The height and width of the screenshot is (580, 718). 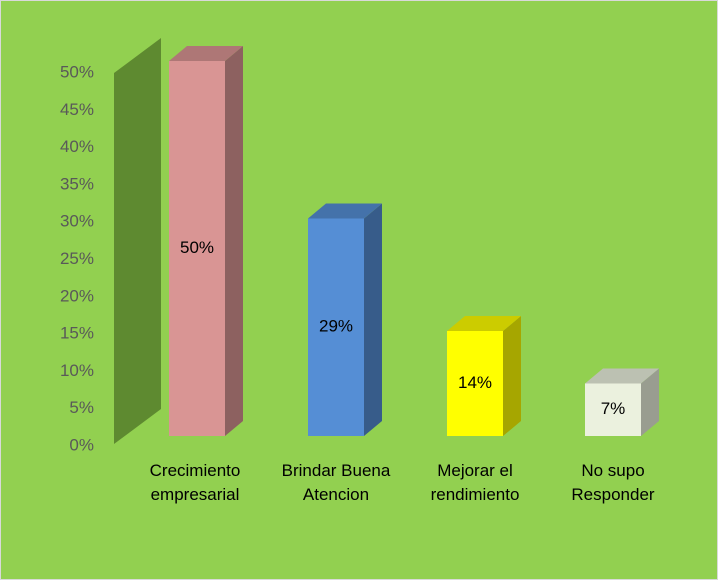 What do you see at coordinates (613, 482) in the screenshot?
I see `x-tick-label: No supo Responder` at bounding box center [613, 482].